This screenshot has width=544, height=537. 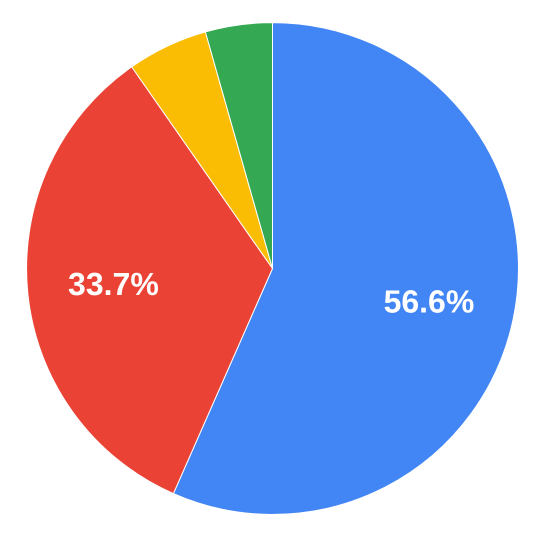 I want to click on data-label: 56.6%, so click(x=429, y=301).